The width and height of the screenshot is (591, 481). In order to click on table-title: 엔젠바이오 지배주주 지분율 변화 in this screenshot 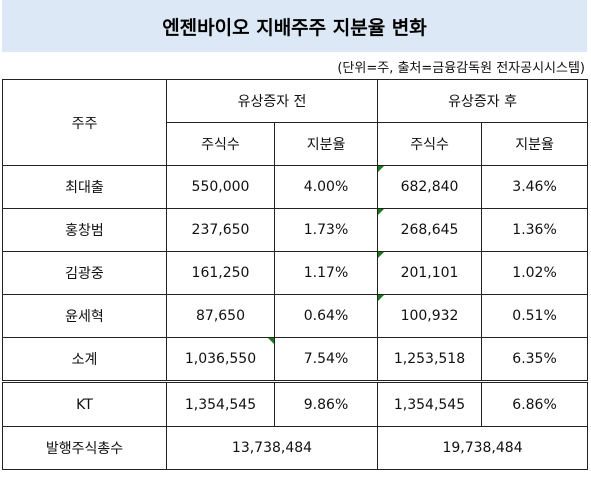, I will do `click(294, 26)`.